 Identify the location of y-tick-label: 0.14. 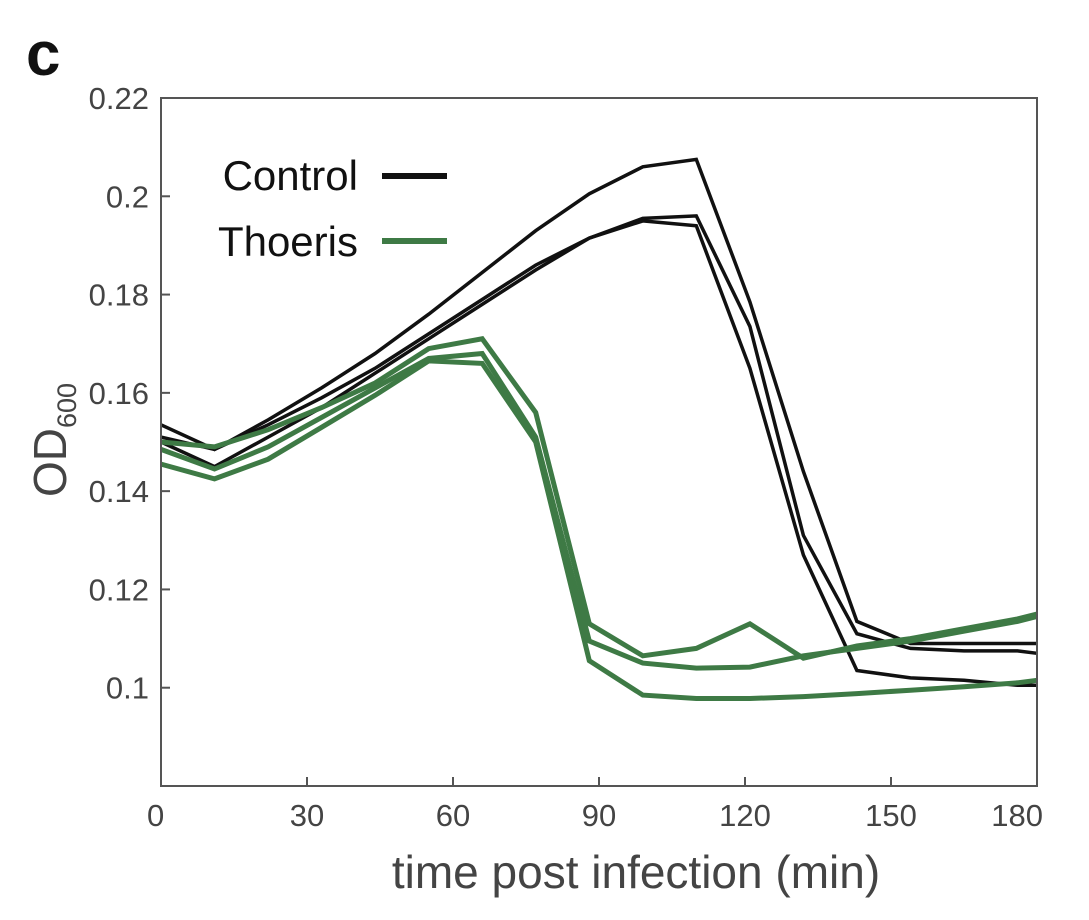
(119, 491).